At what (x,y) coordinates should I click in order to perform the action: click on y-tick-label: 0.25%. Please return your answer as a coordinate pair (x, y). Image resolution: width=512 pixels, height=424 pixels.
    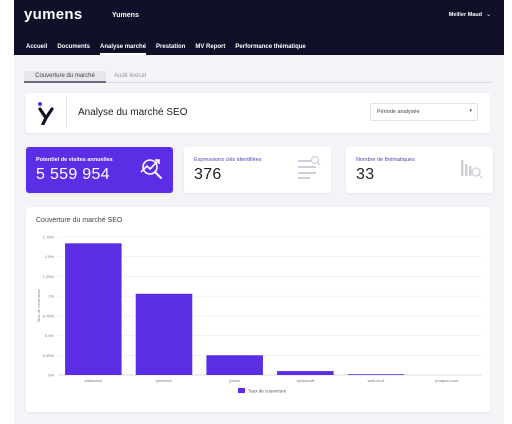
    Looking at the image, I should click on (49, 355).